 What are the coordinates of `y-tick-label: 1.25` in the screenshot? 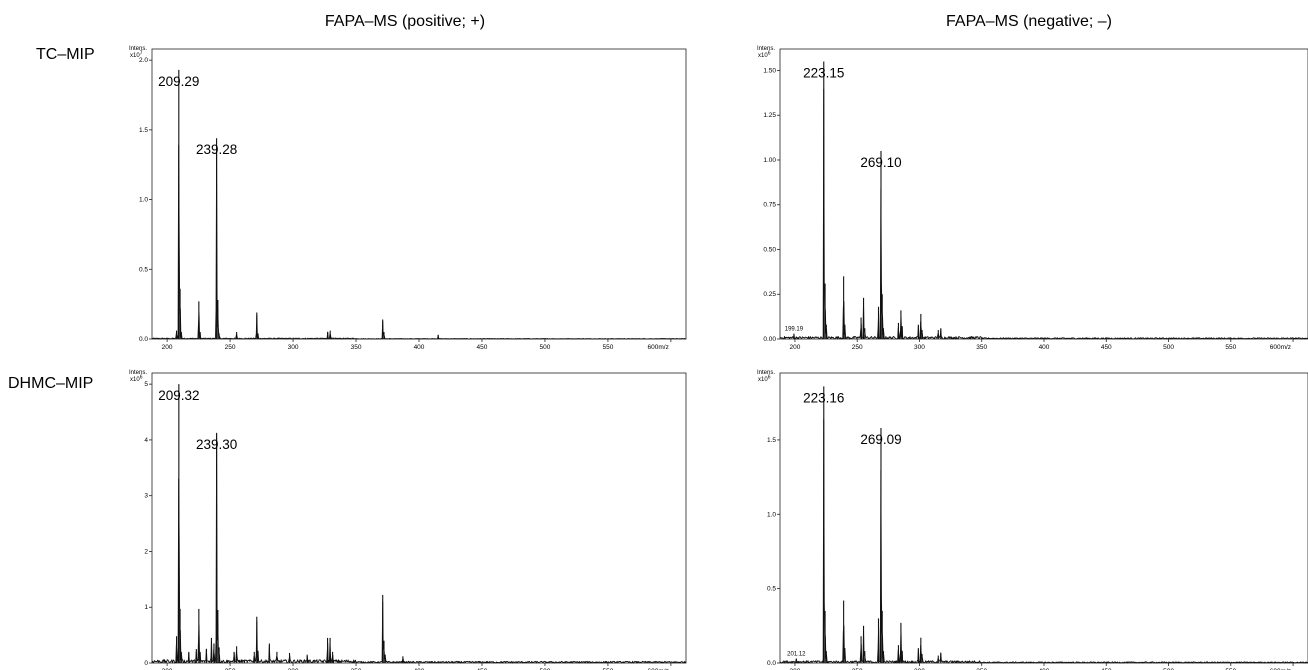 It's located at (769, 115).